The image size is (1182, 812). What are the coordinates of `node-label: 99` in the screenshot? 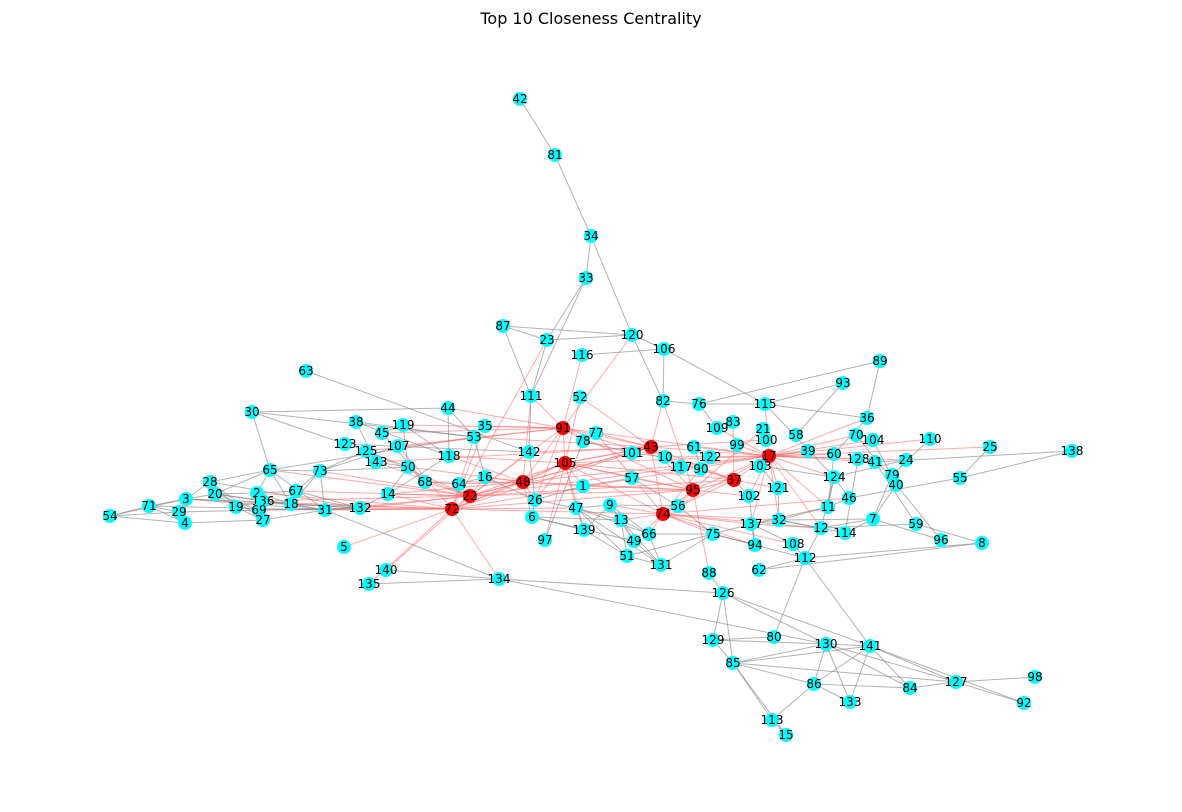 It's located at (736, 445).